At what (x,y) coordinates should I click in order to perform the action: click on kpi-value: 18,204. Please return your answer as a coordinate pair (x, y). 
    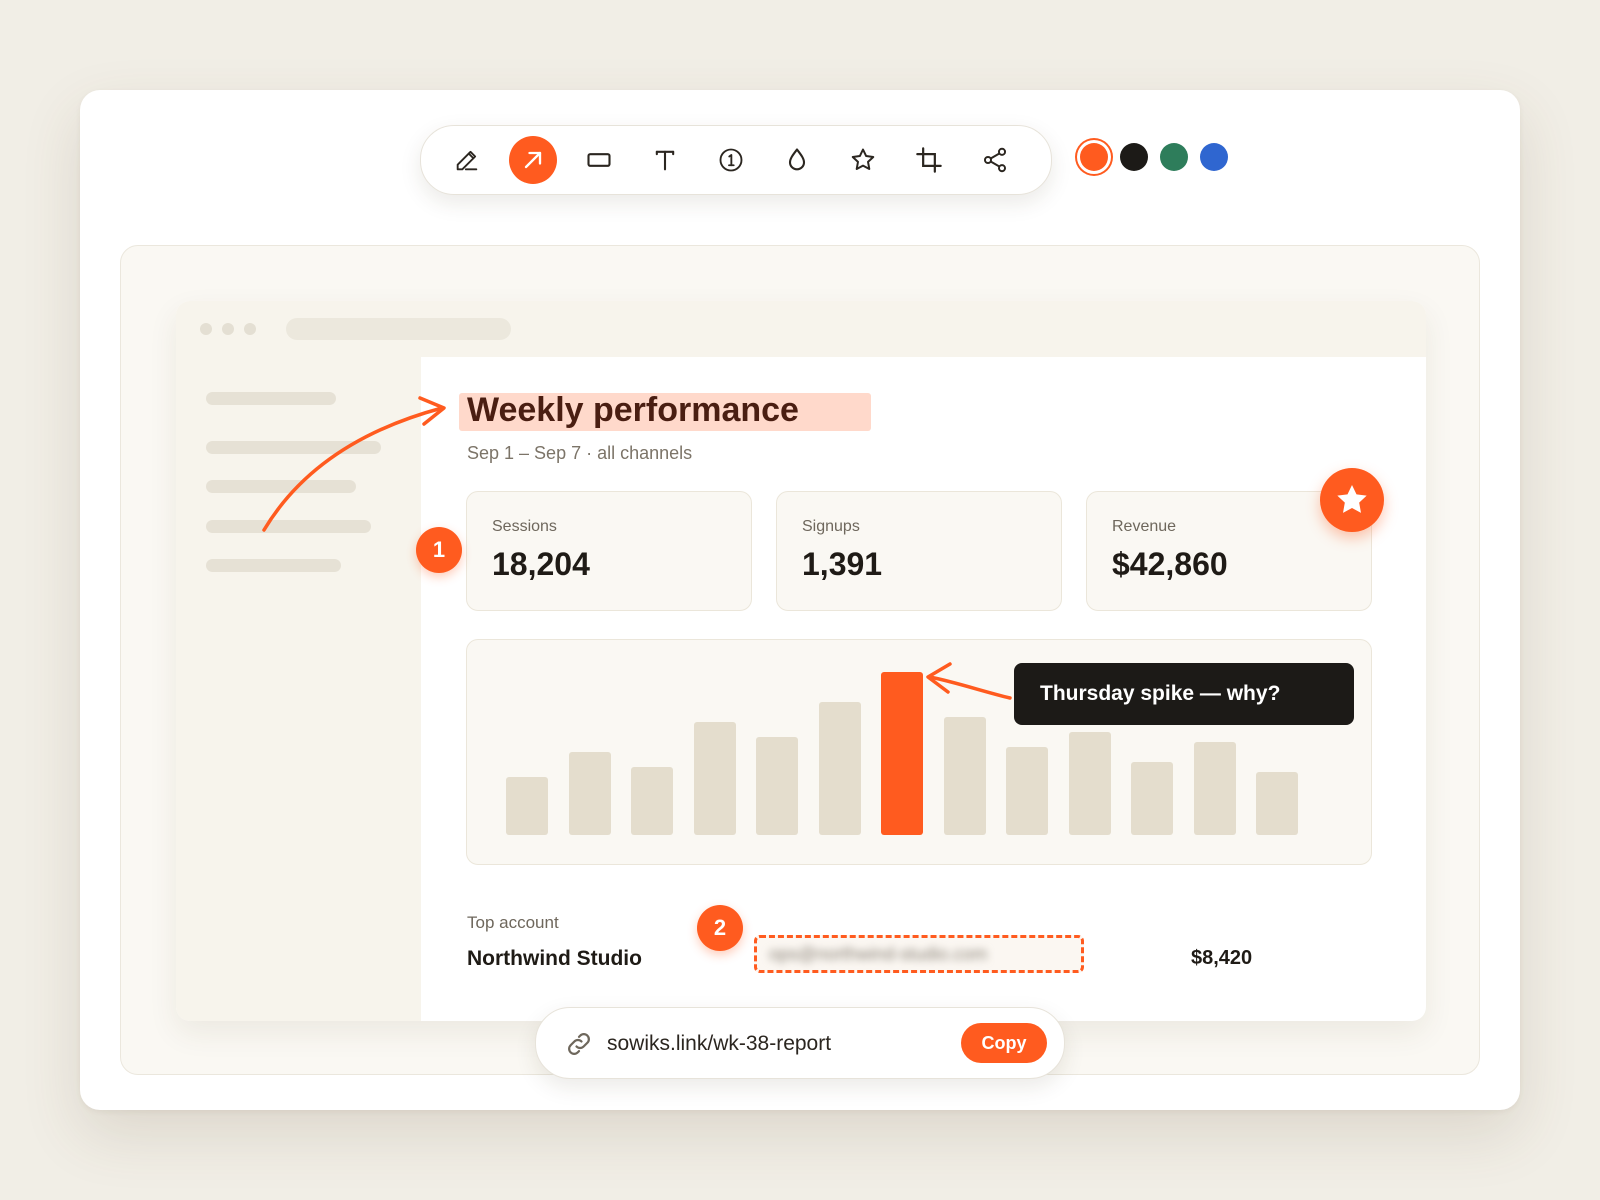
    Looking at the image, I should click on (541, 564).